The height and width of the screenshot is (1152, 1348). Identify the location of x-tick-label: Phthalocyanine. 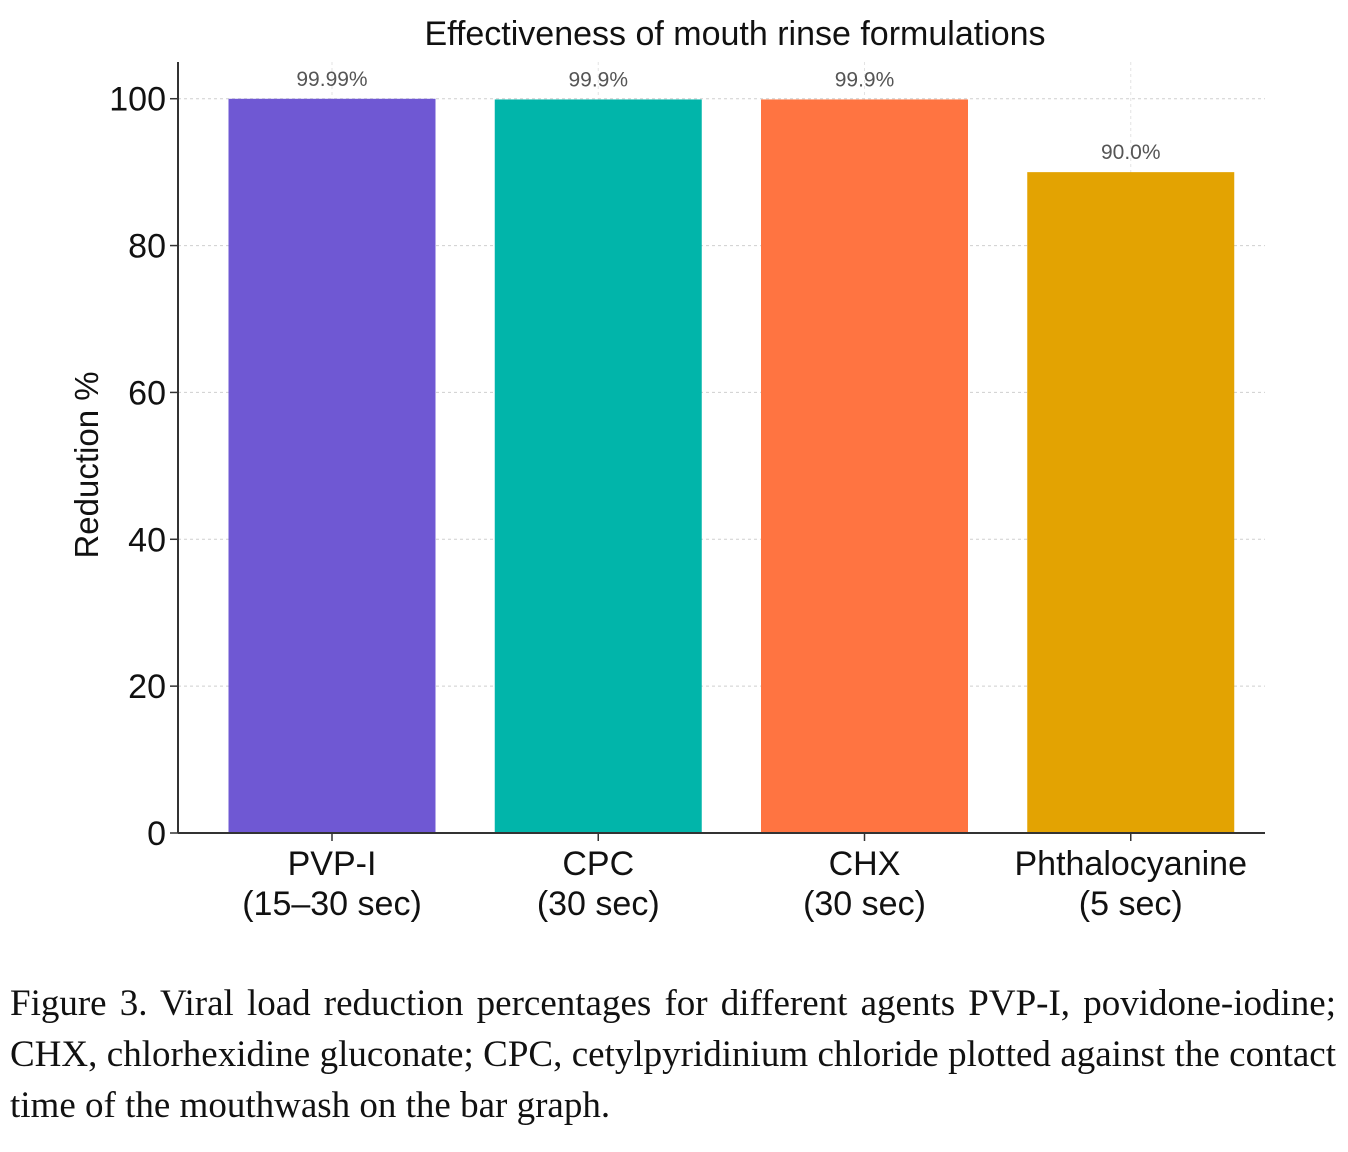
(1130, 864).